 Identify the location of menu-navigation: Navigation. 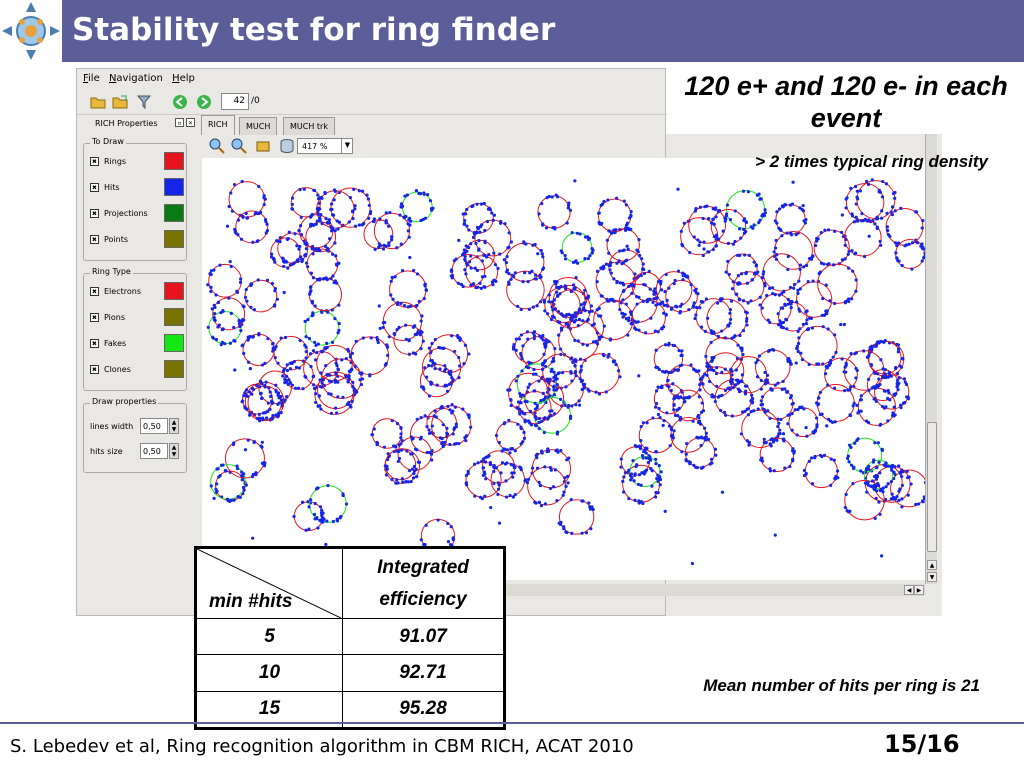
(135, 78).